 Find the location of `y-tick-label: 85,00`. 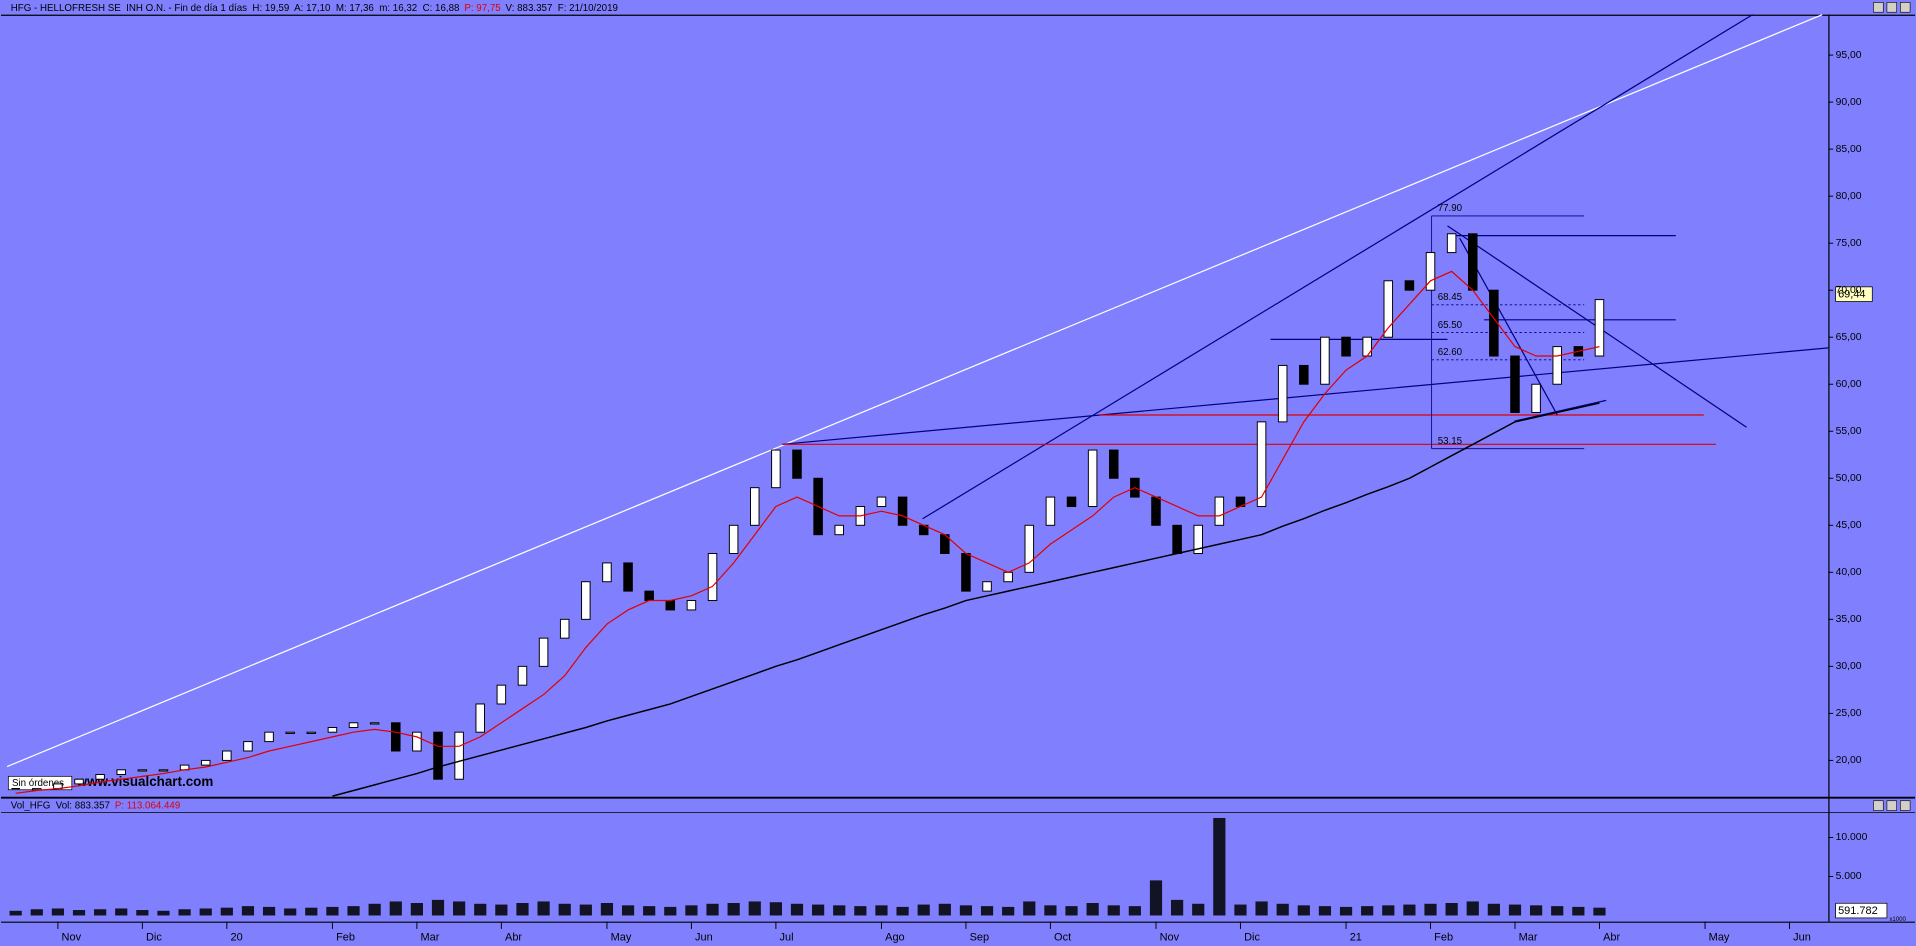

y-tick-label: 85,00 is located at coordinates (1849, 149).